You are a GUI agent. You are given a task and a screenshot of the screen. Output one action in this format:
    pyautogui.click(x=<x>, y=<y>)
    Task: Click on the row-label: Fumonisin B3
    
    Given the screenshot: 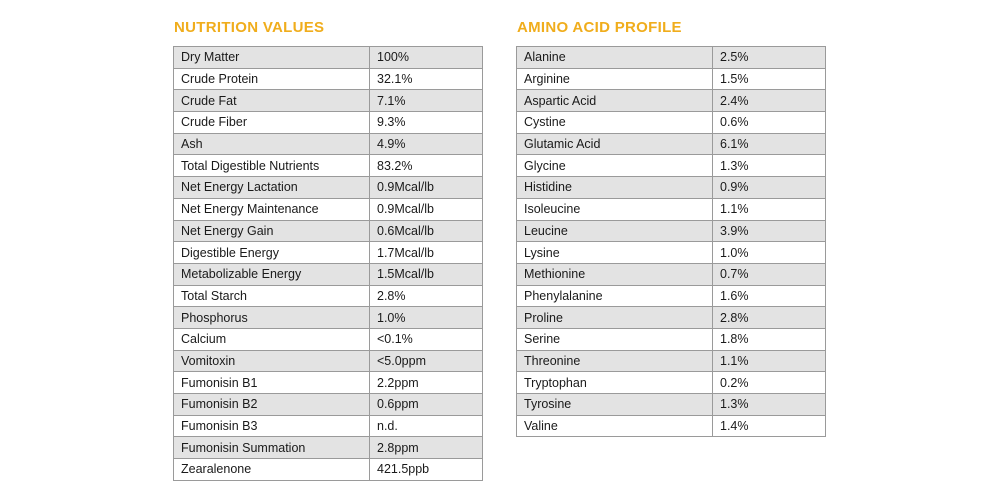 What is the action you would take?
    pyautogui.click(x=271, y=426)
    